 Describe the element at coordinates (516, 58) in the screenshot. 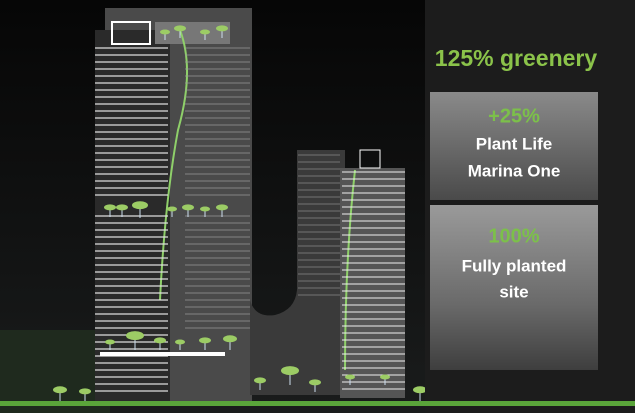

I see `headline: 125% greenery` at that location.